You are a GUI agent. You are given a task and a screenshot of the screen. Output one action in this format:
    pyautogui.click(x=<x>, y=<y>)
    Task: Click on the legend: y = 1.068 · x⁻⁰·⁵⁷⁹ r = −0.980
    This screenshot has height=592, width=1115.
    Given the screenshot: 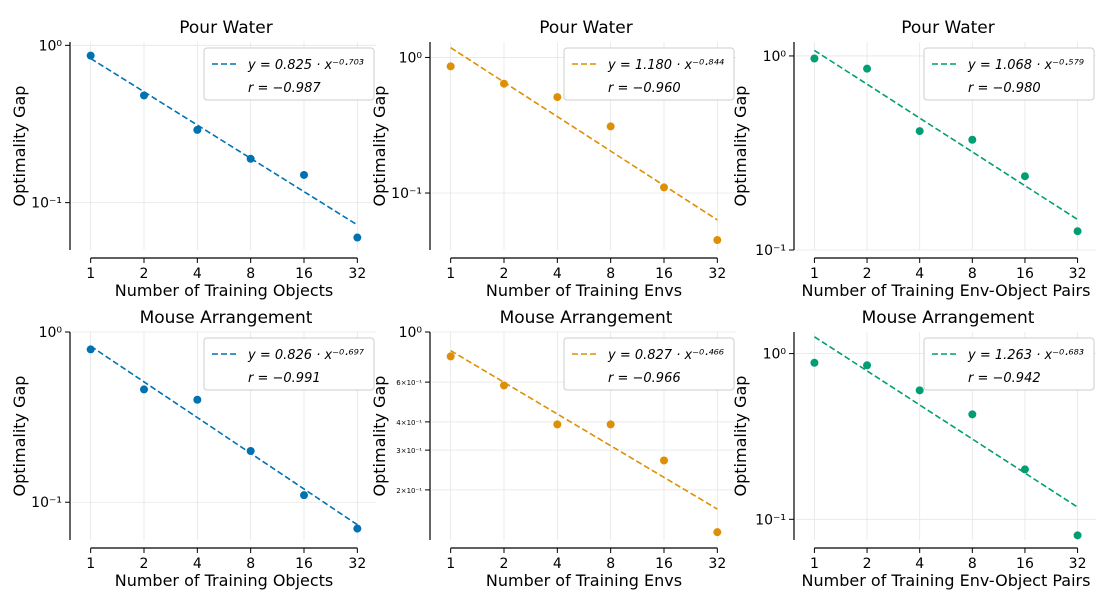 What is the action you would take?
    pyautogui.click(x=1009, y=74)
    